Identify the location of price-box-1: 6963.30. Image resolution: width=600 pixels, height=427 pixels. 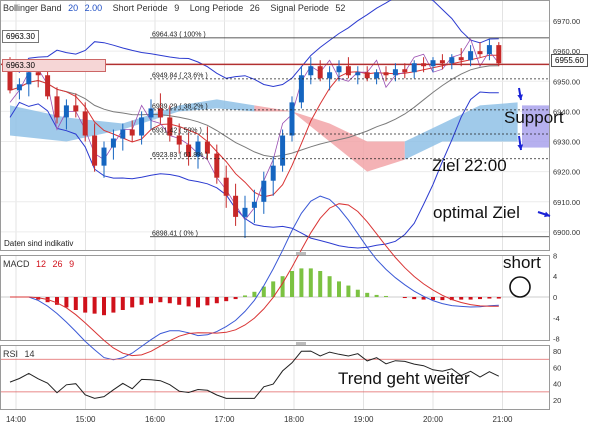
(20, 36).